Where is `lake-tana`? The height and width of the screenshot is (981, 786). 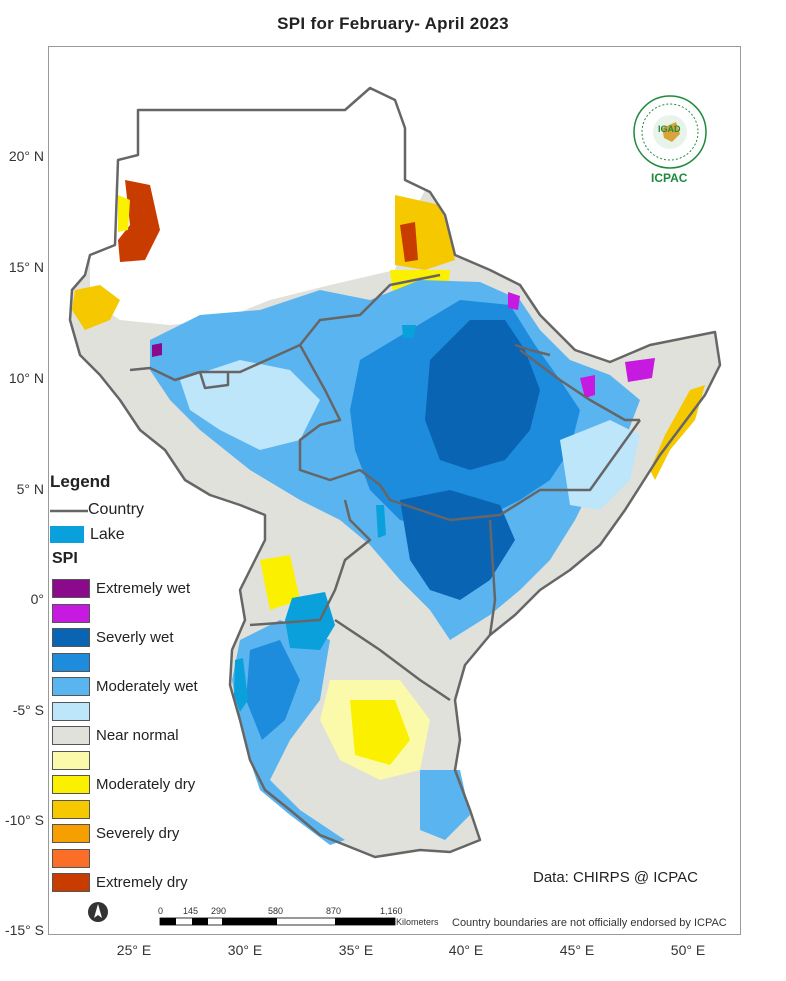
lake-tana is located at coordinates (409, 331).